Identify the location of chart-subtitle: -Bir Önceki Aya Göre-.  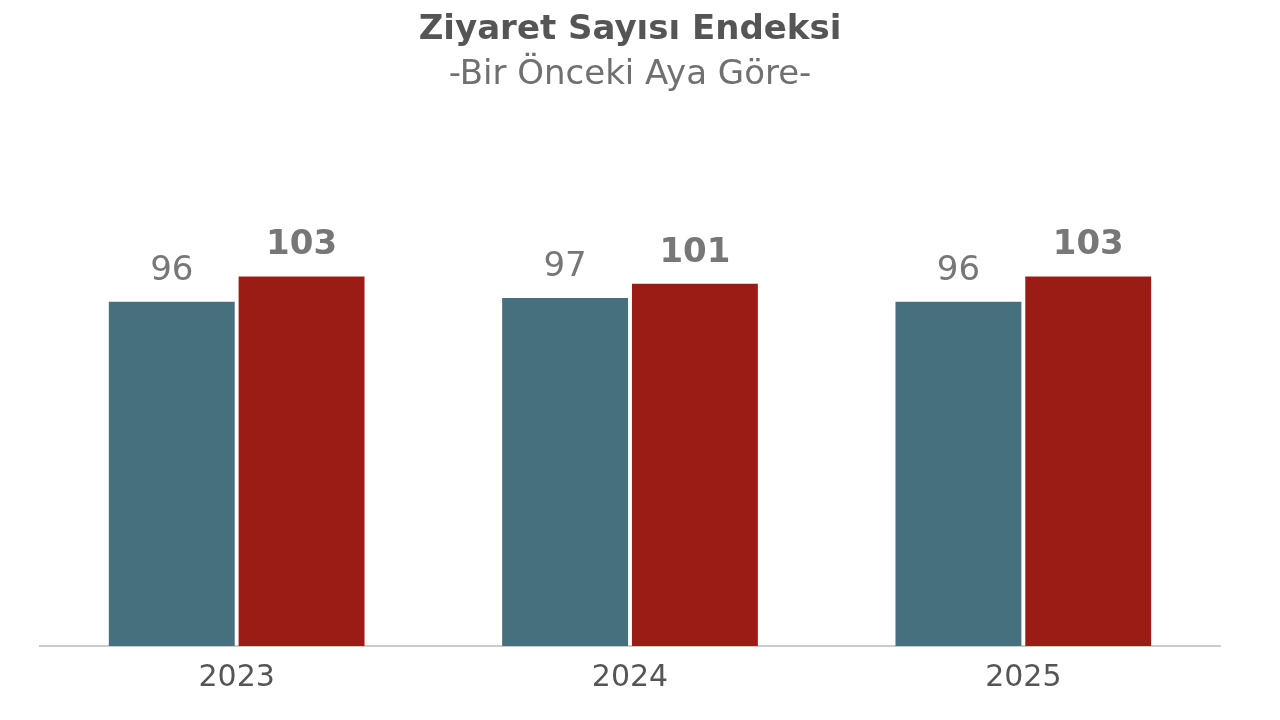
(630, 72).